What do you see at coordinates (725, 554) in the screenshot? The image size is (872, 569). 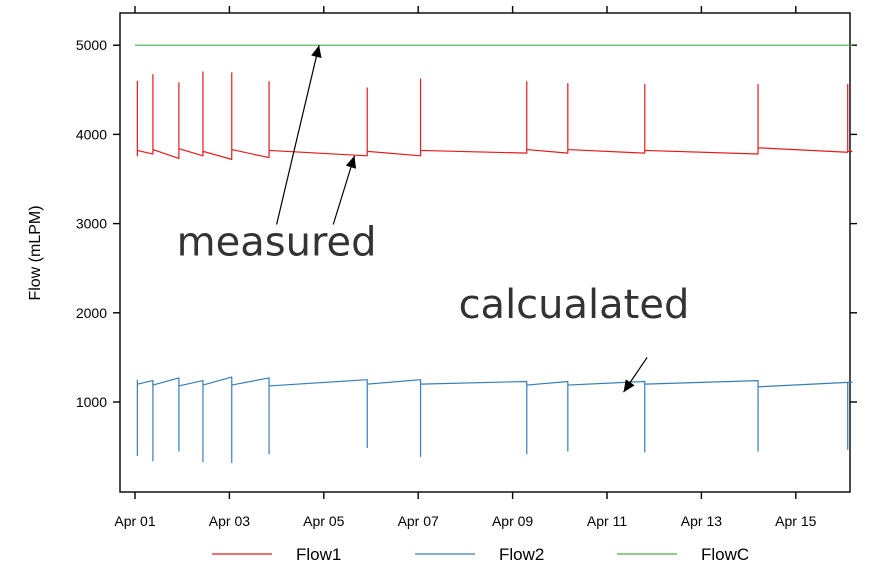 I see `legend-label: FlowC` at bounding box center [725, 554].